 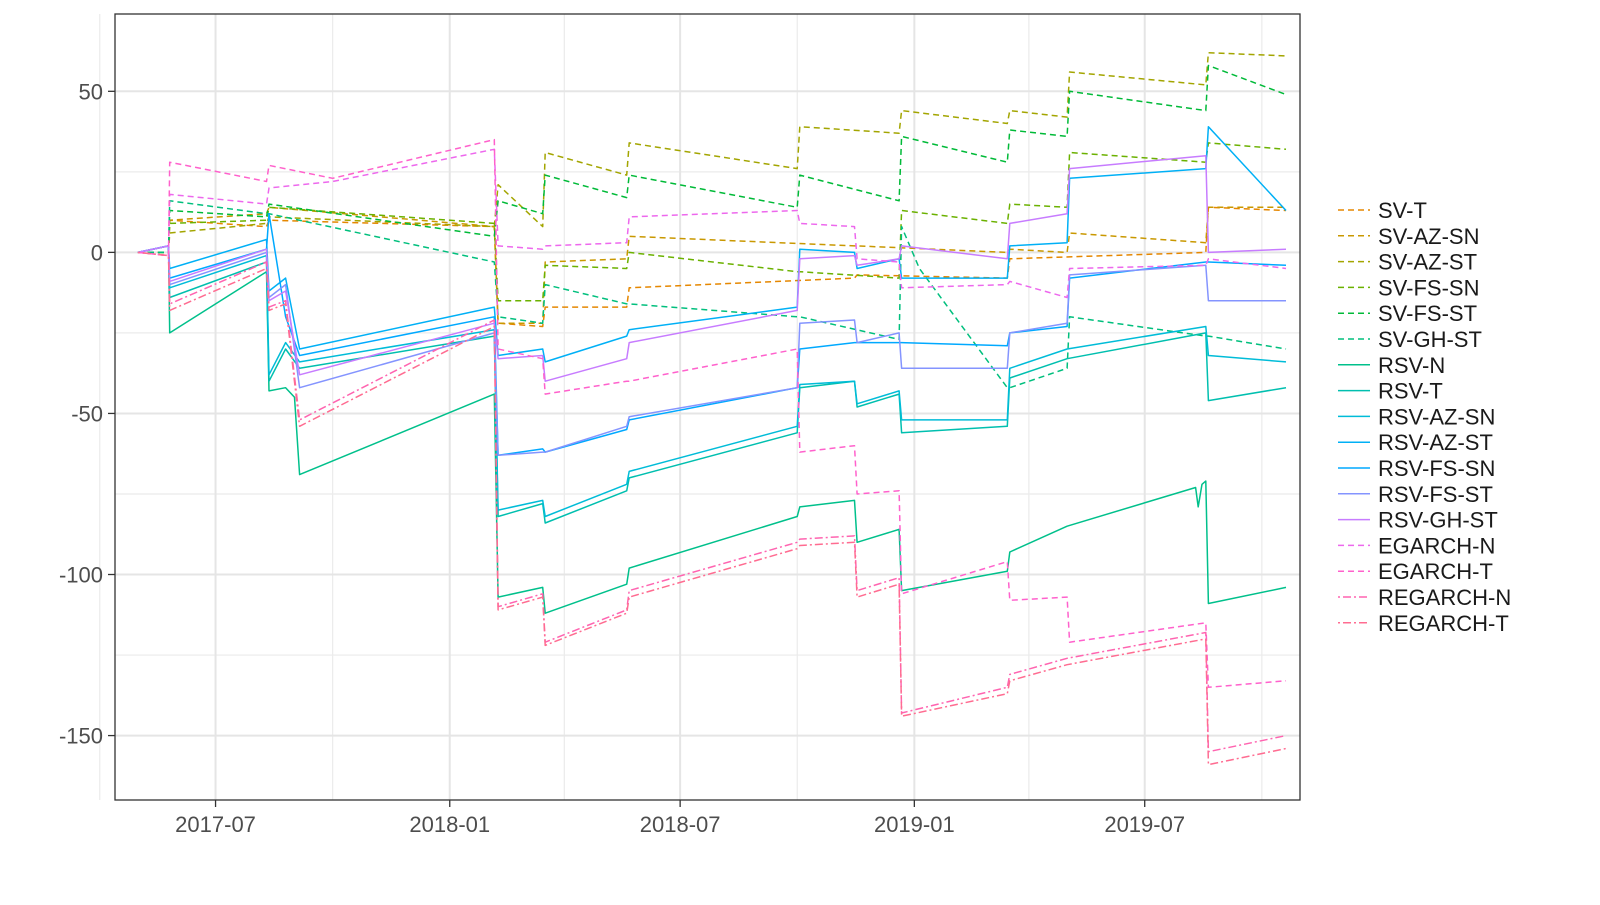 What do you see at coordinates (1428, 287) in the screenshot?
I see `legend-label-sv-fs-sn: SV-FS-SN` at bounding box center [1428, 287].